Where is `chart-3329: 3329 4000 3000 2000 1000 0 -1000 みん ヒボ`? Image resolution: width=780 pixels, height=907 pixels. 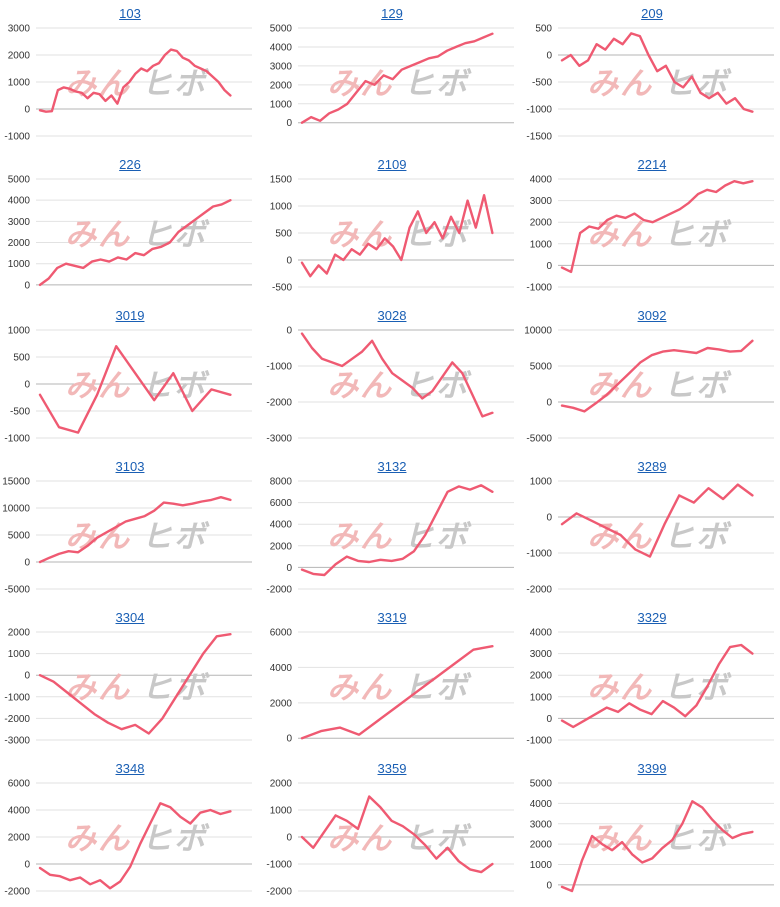 chart-3329: 3329 4000 3000 2000 1000 0 -1000 みん ヒボ is located at coordinates (651, 679).